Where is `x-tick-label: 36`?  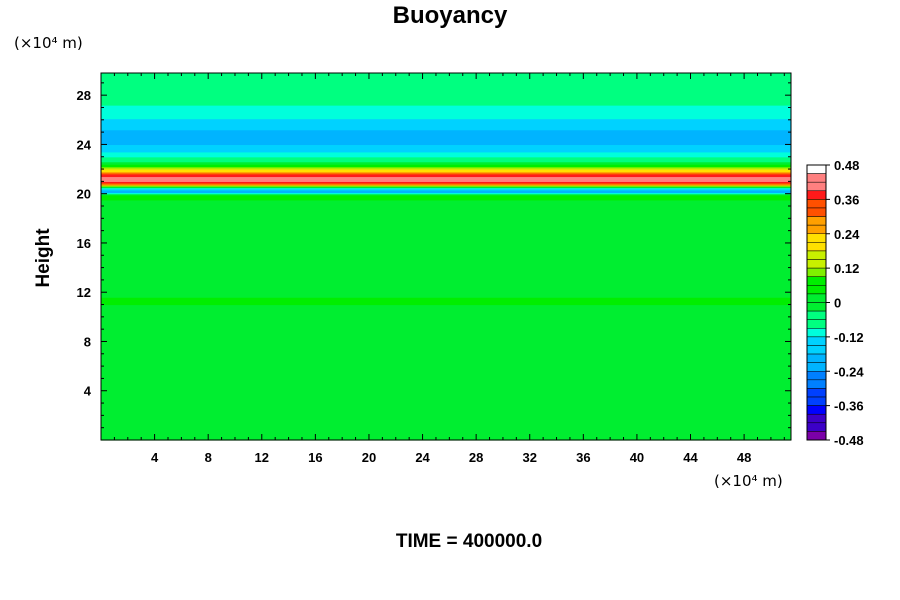 x-tick-label: 36 is located at coordinates (583, 457).